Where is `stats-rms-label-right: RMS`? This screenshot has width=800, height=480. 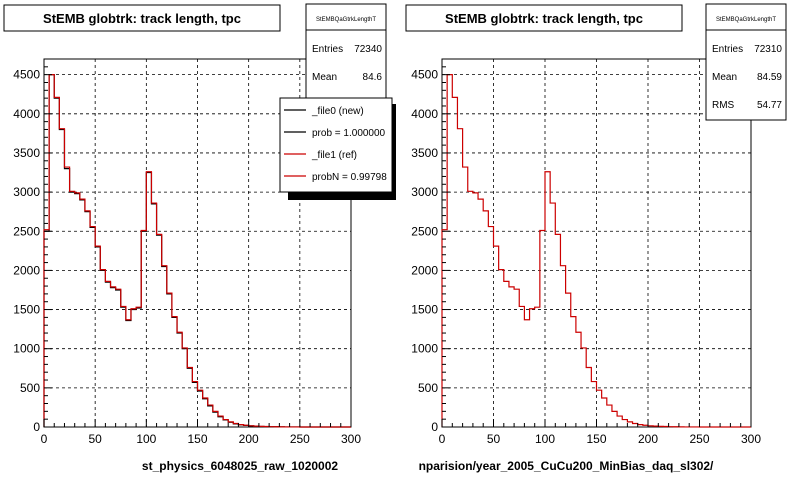
stats-rms-label-right: RMS is located at coordinates (723, 105).